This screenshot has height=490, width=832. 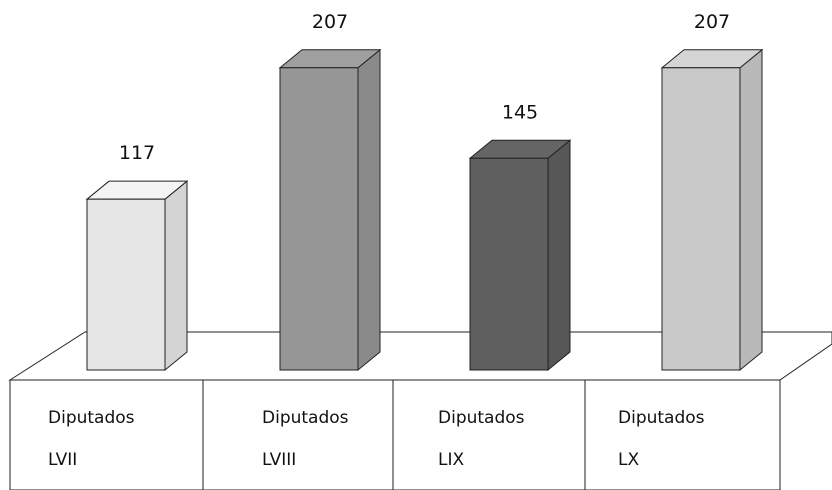 I want to click on value-label: 145, so click(x=520, y=112).